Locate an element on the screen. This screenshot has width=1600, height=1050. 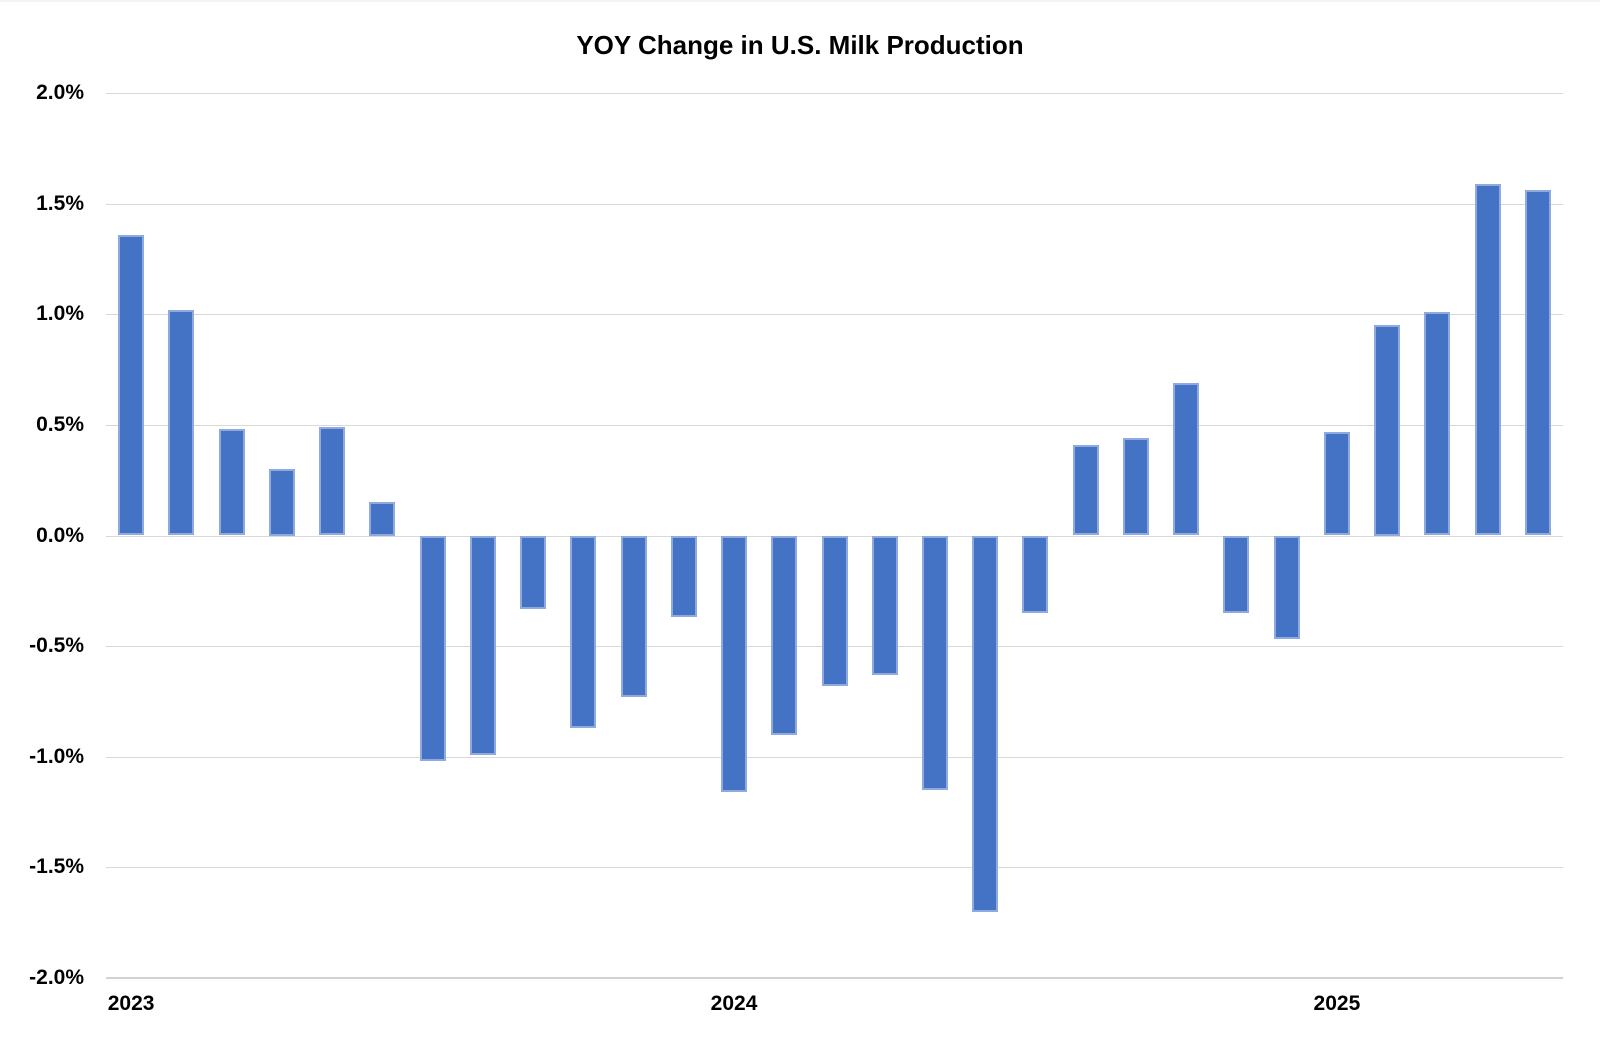
y-tick-label: 0.5% is located at coordinates (60, 424).